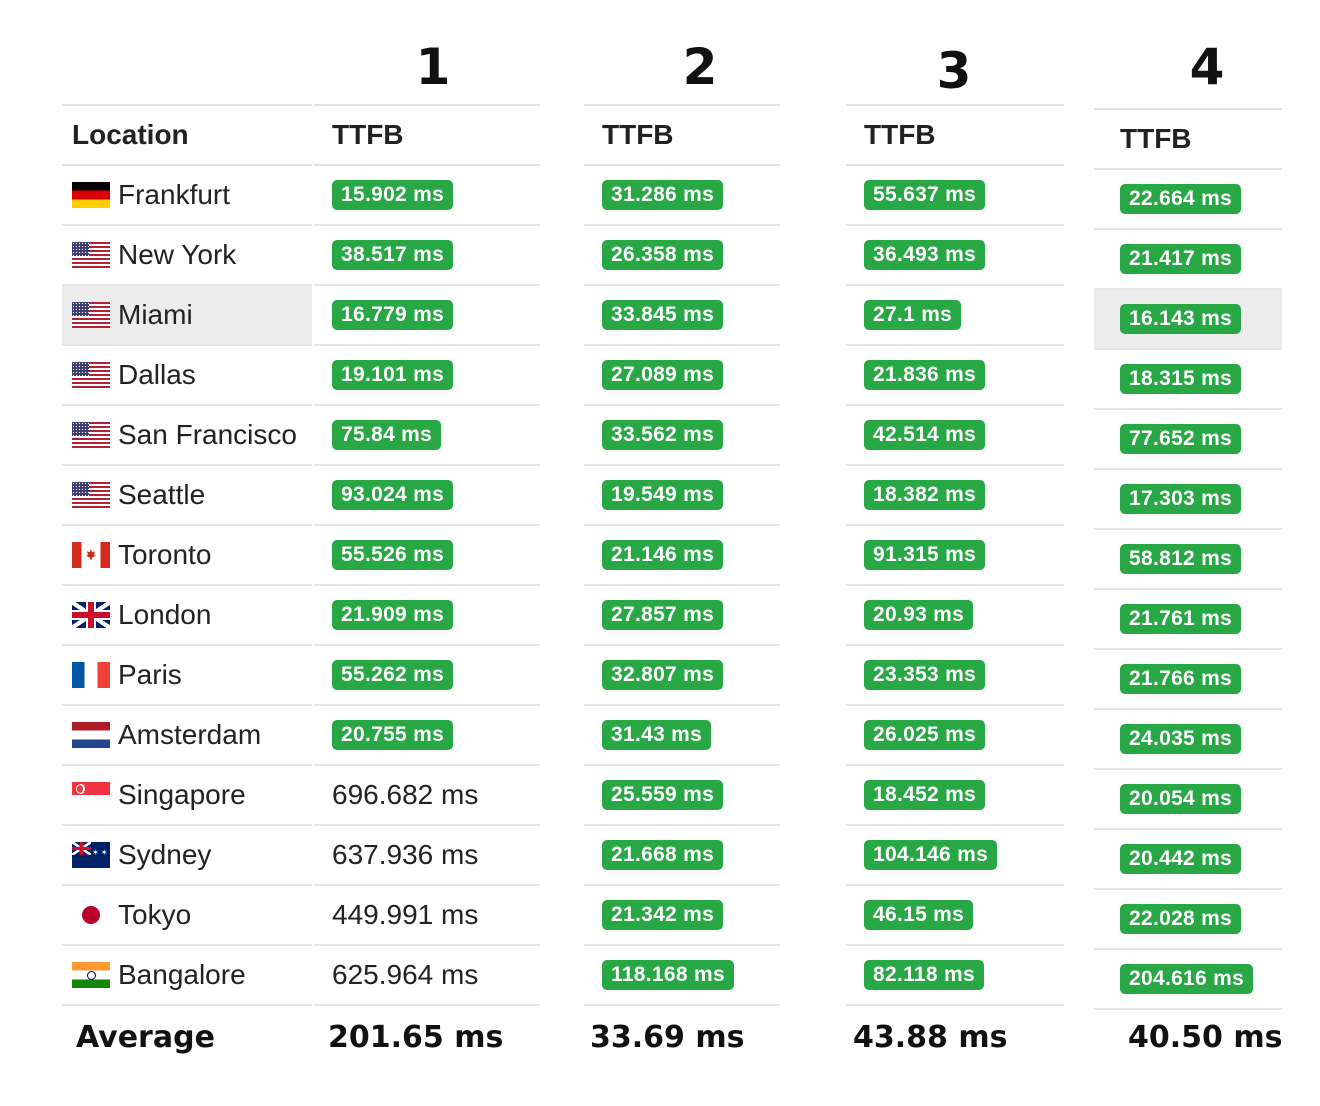  I want to click on flag-france-icon, so click(91, 675).